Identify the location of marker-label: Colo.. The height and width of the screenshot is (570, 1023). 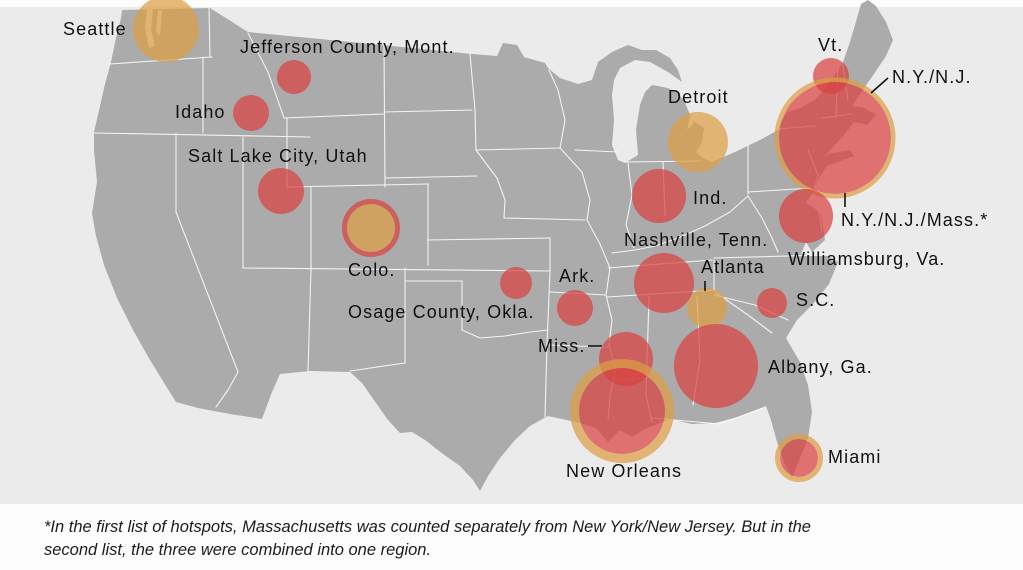
(372, 270).